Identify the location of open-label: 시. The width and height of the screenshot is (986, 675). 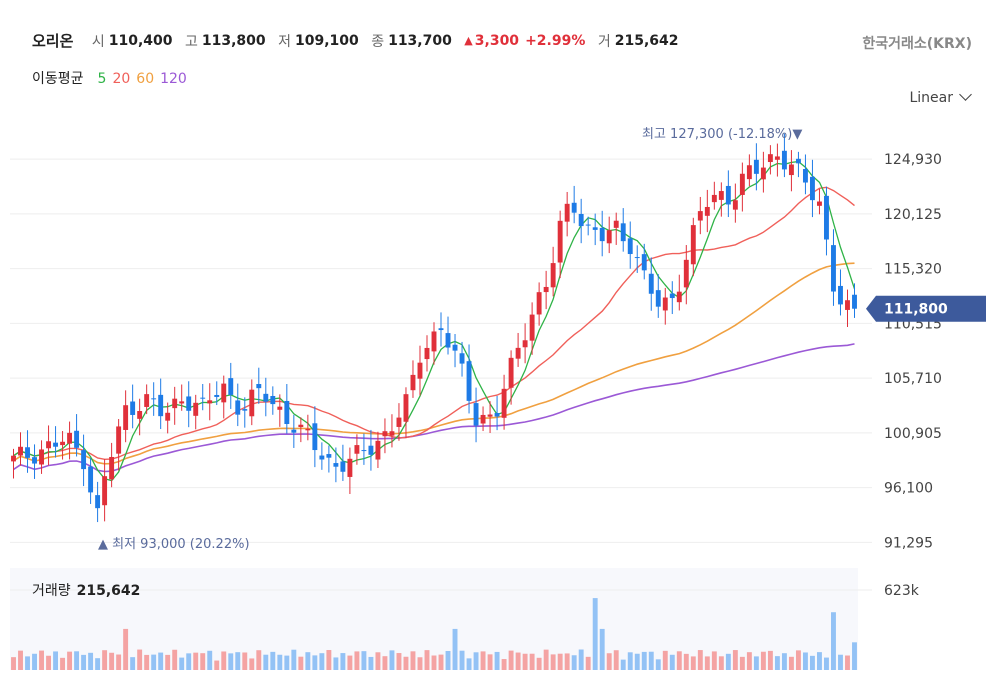
(98, 41).